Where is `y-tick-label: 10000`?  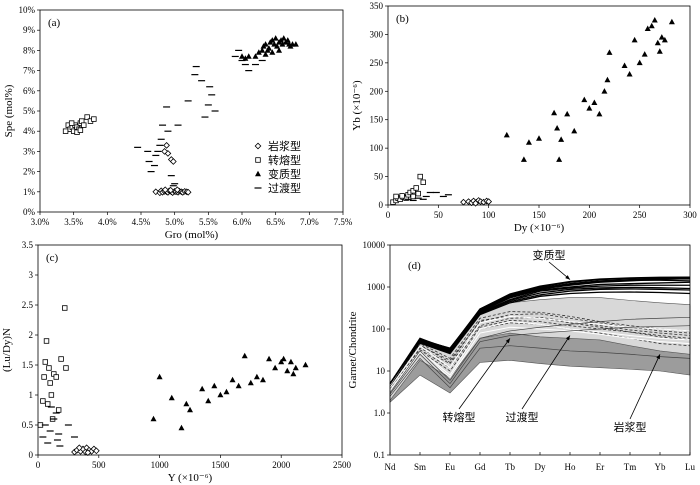 y-tick-label: 10000 is located at coordinates (374, 245).